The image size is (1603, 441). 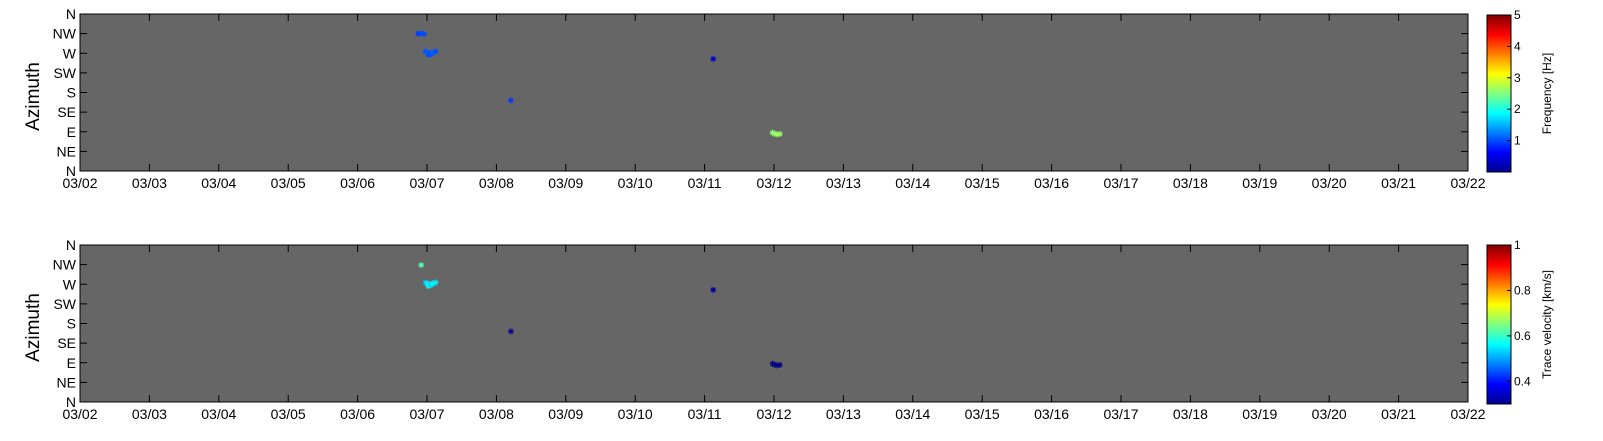 I want to click on colorbar-tick-label: 0.8, so click(x=1522, y=290).